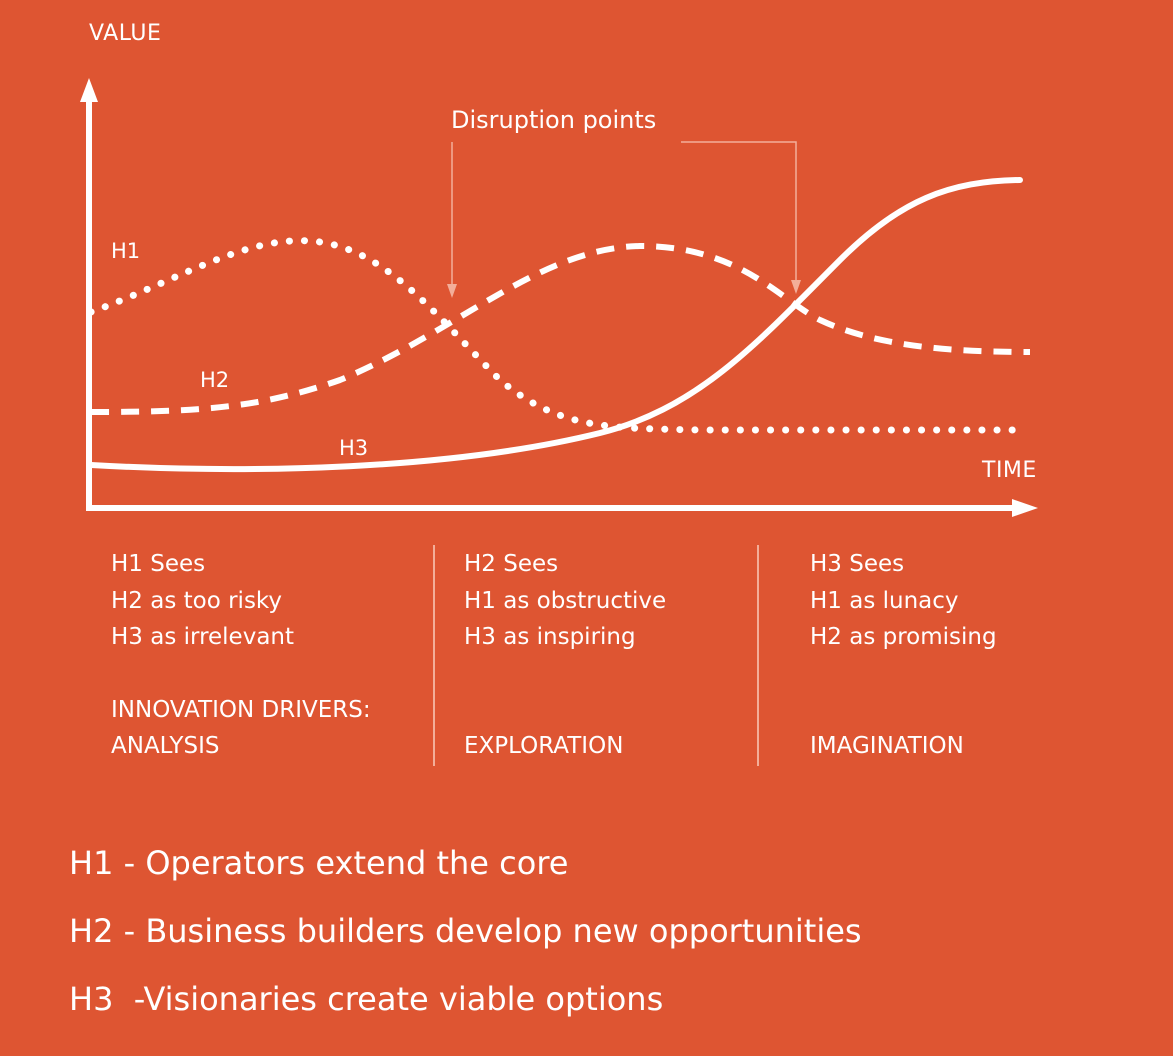 The width and height of the screenshot is (1173, 1056). I want to click on column-h3-line-3: H2 as promising, so click(903, 637).